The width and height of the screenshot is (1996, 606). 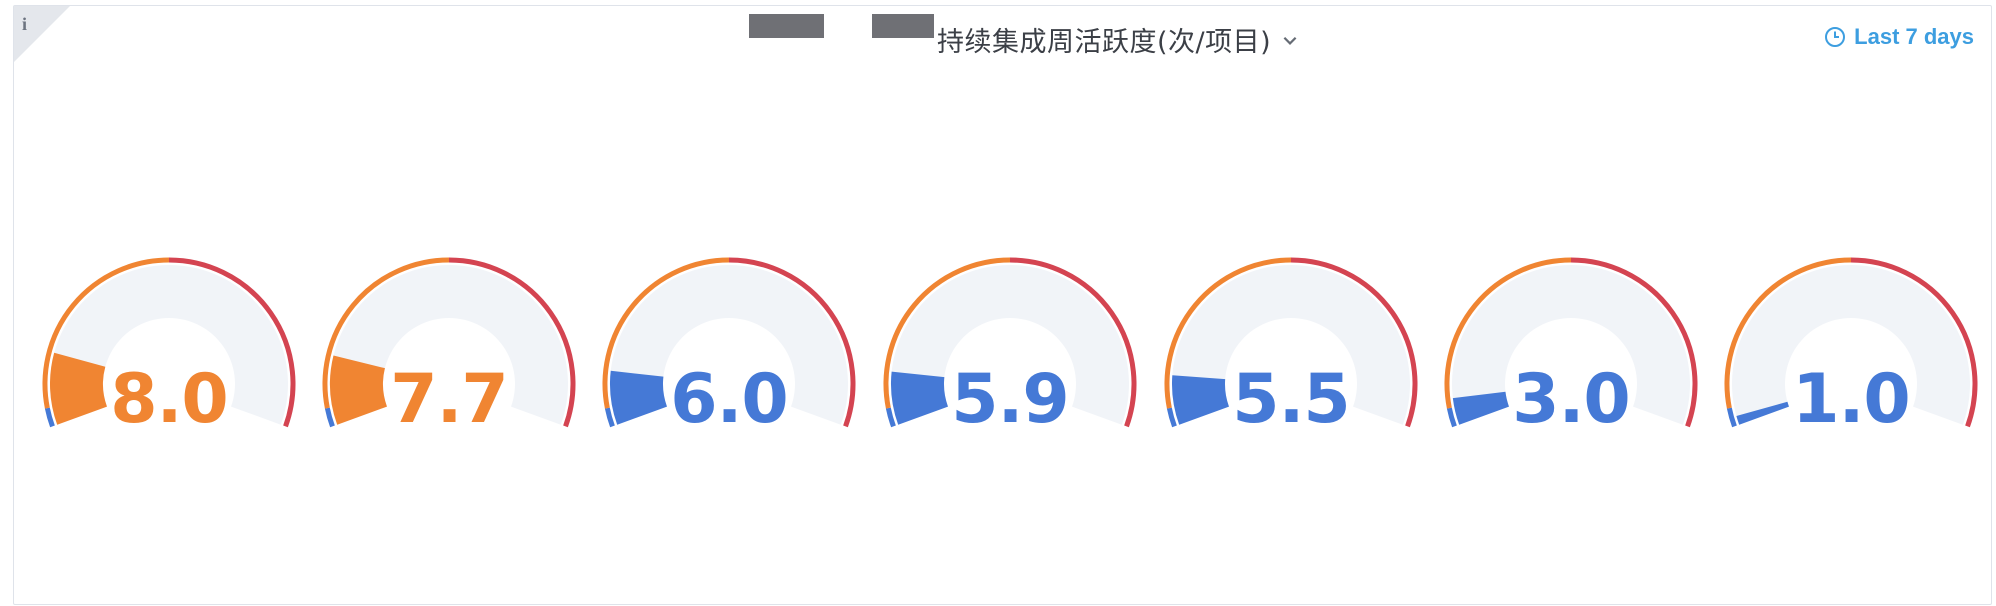 What do you see at coordinates (449, 349) in the screenshot?
I see `gauge: 7.7` at bounding box center [449, 349].